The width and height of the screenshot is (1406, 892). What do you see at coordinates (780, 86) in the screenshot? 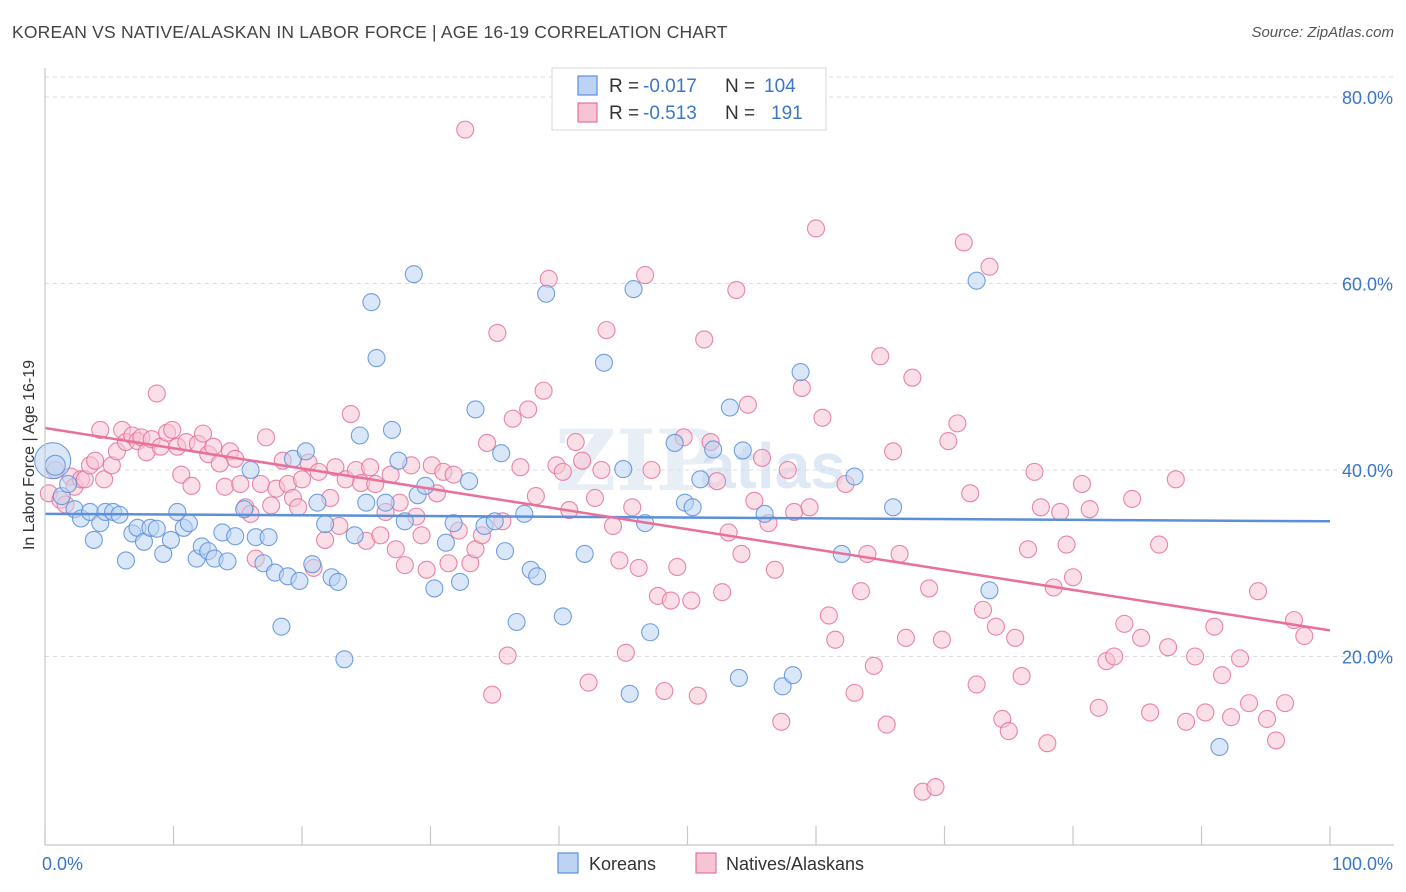
I see `legend-n-value-1: 104` at bounding box center [780, 86].